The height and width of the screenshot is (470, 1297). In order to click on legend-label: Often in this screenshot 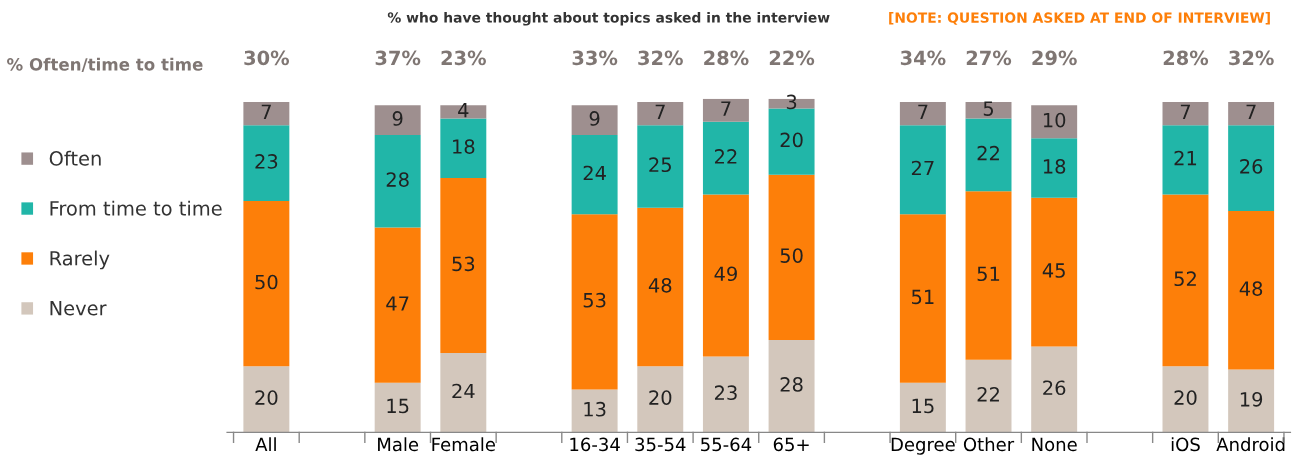, I will do `click(75, 158)`.